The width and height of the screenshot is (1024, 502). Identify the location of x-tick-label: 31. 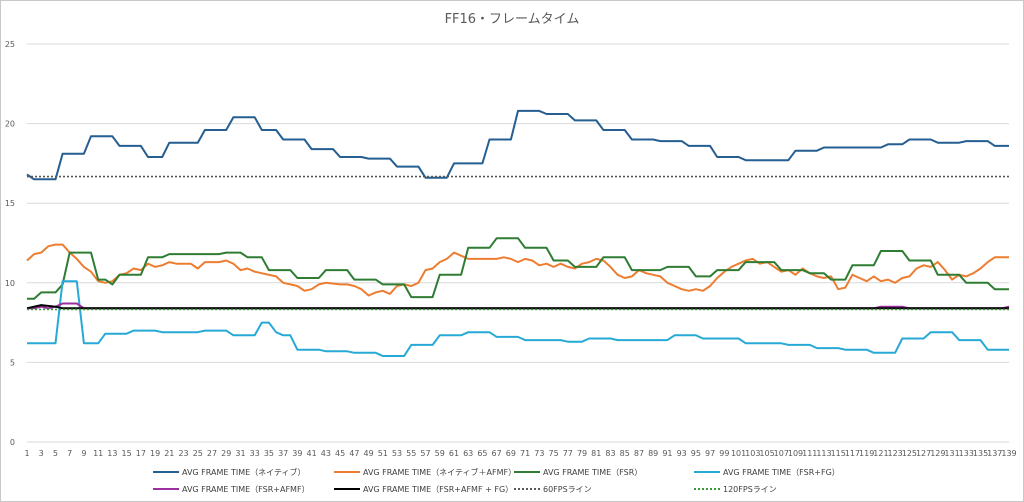
(240, 453).